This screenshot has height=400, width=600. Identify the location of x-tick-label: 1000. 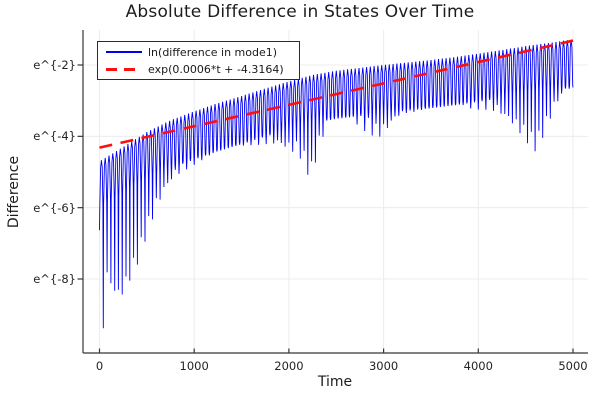
(194, 366).